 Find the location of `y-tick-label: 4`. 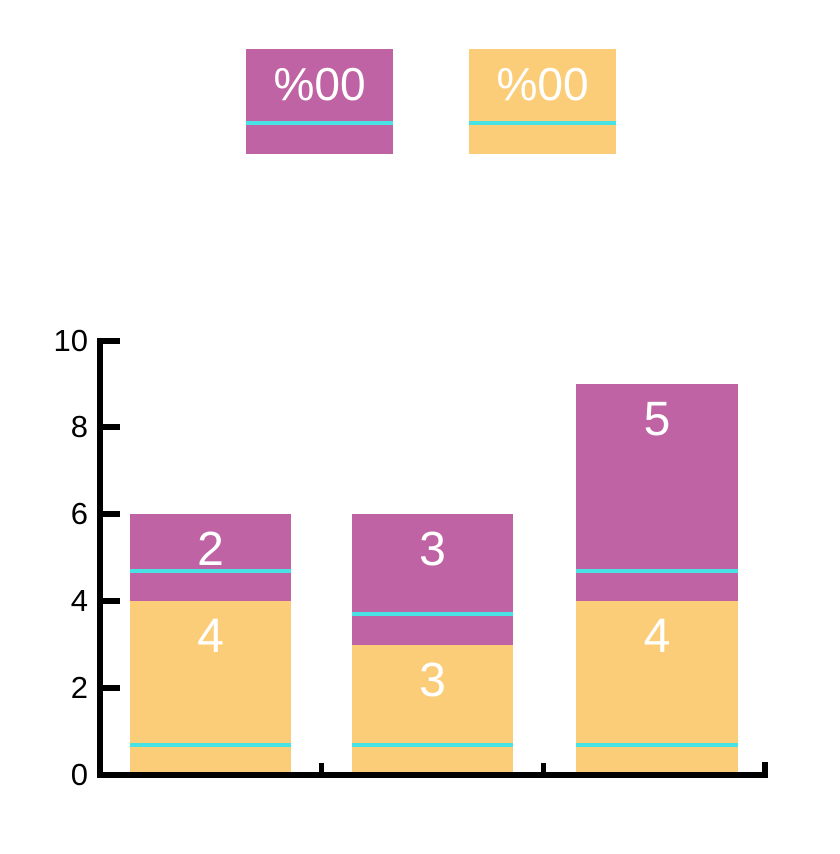

y-tick-label: 4 is located at coordinates (79, 601).